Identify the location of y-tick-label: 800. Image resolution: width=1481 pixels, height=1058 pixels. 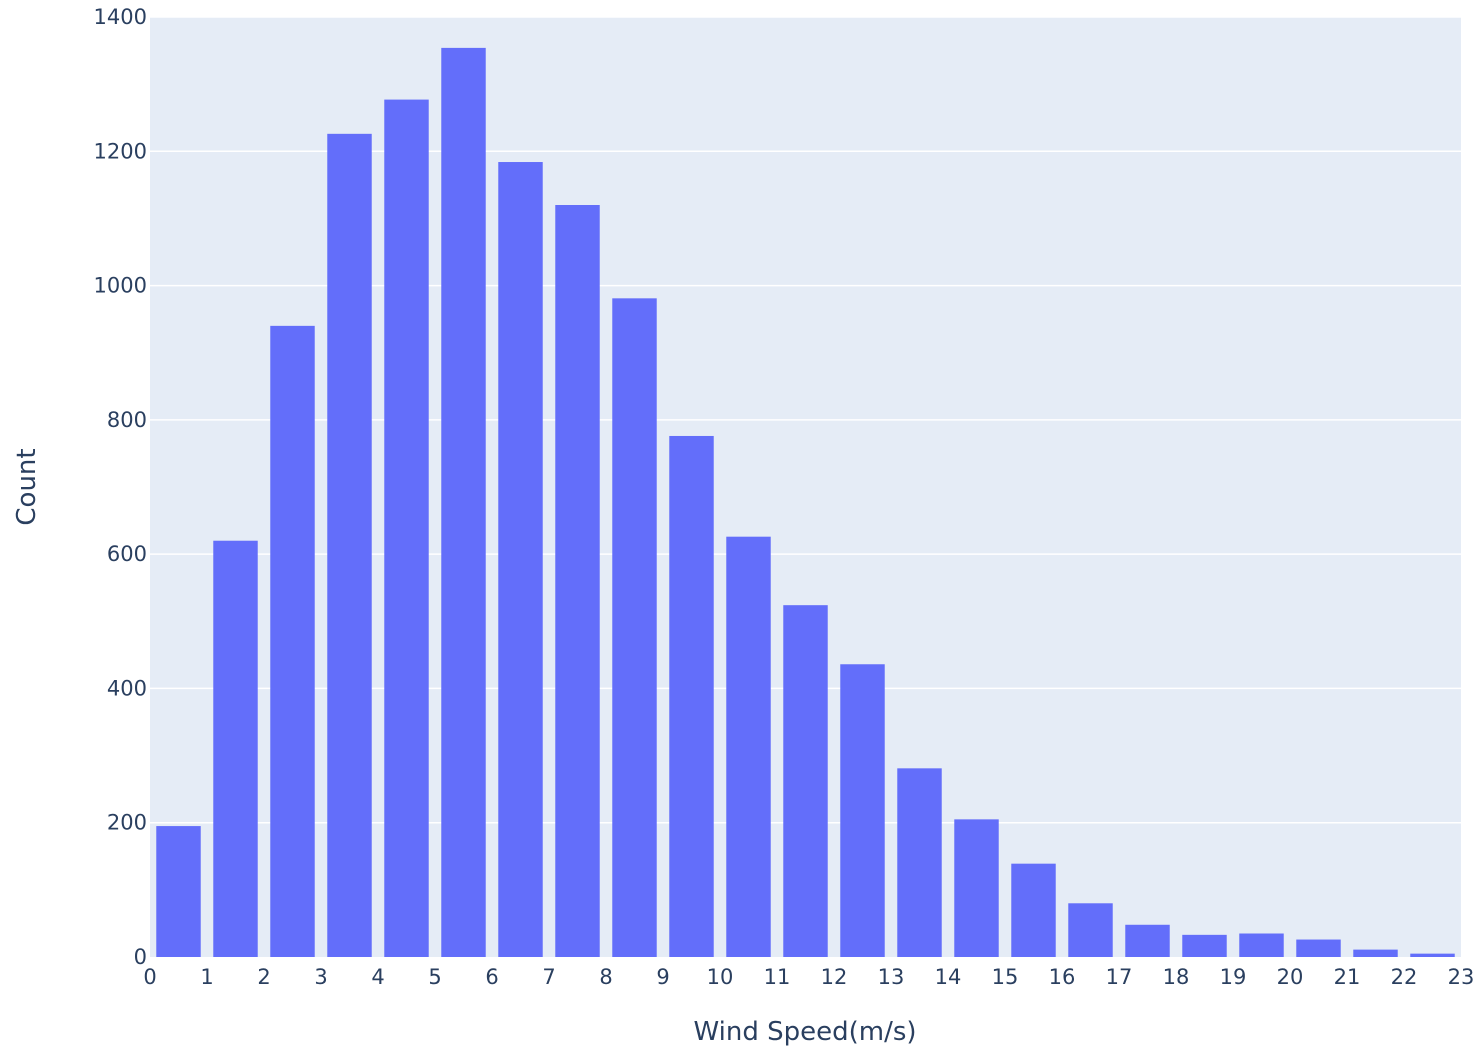
(127, 420).